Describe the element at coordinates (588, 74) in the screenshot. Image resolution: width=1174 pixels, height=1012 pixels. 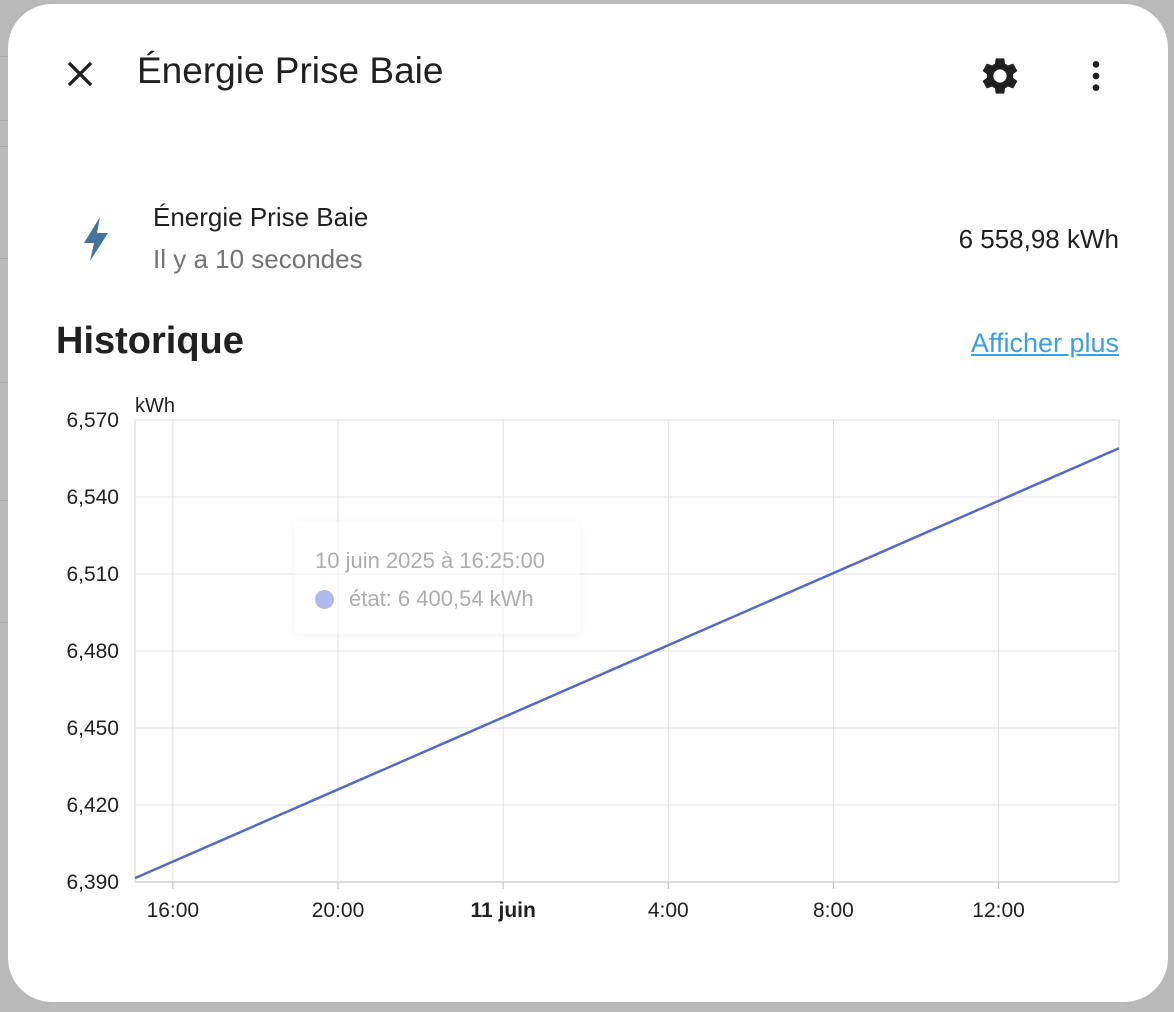
I see `dialog-header: Énergie Prise Baie` at that location.